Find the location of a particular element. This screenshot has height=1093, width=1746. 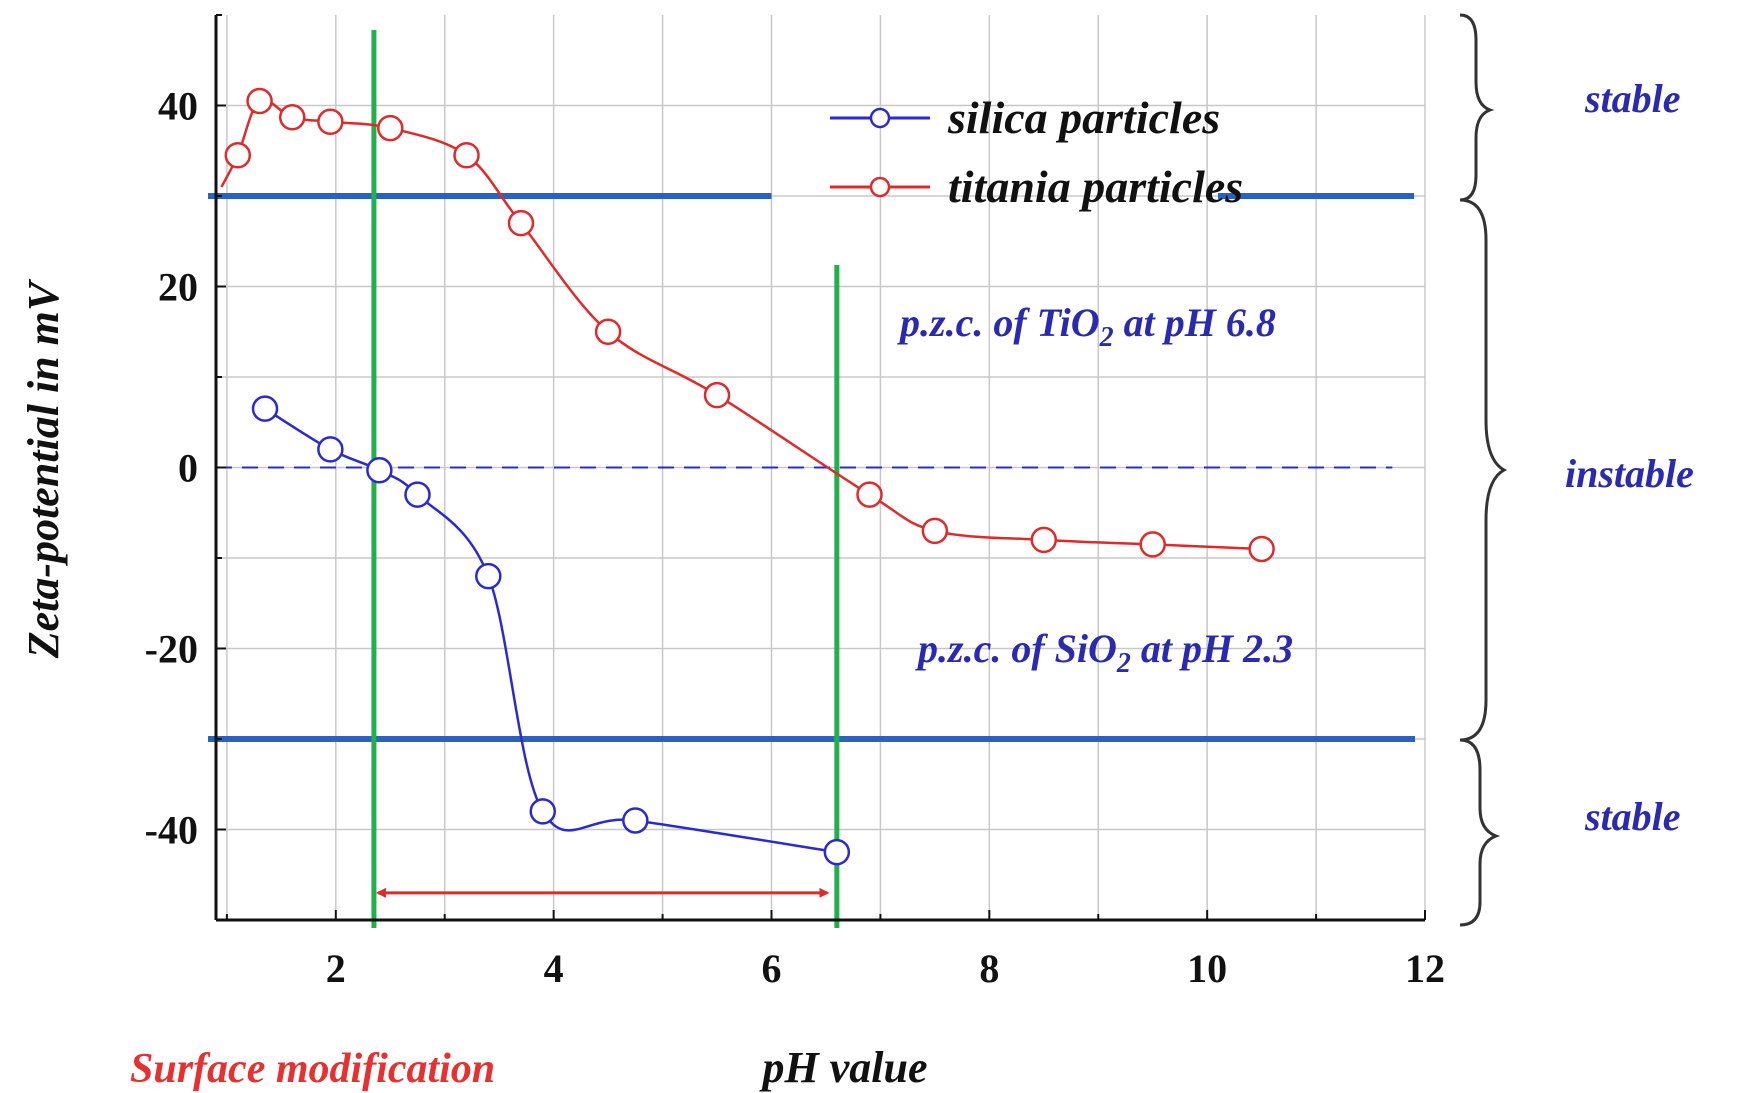

stability-zones: stable instable stable is located at coordinates (1576, 470).